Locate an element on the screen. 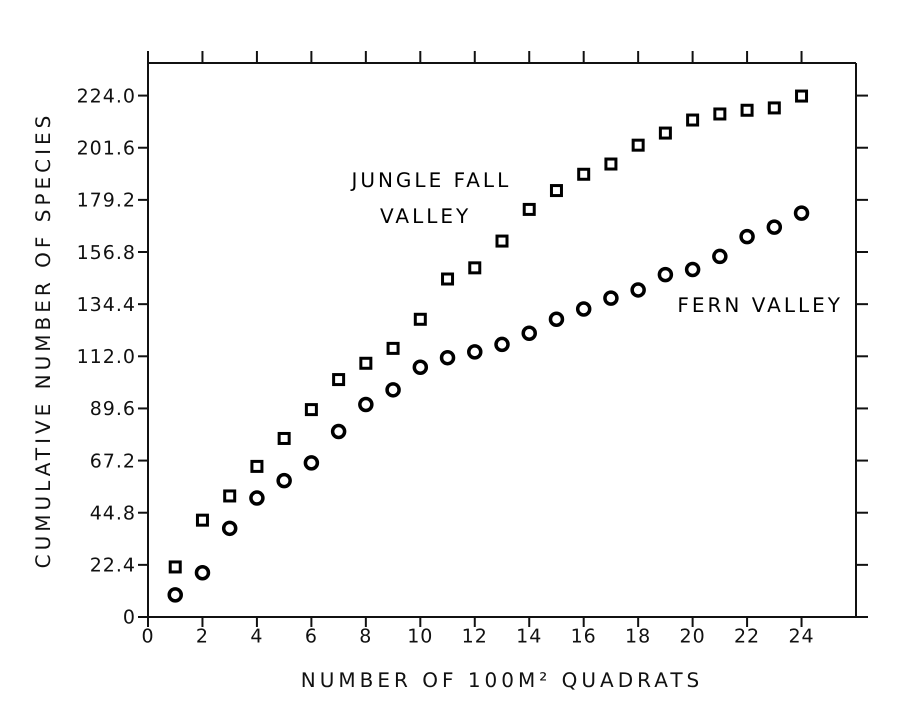 Image resolution: width=919 pixels, height=720 pixels. x-tick-label: 16 is located at coordinates (583, 636).